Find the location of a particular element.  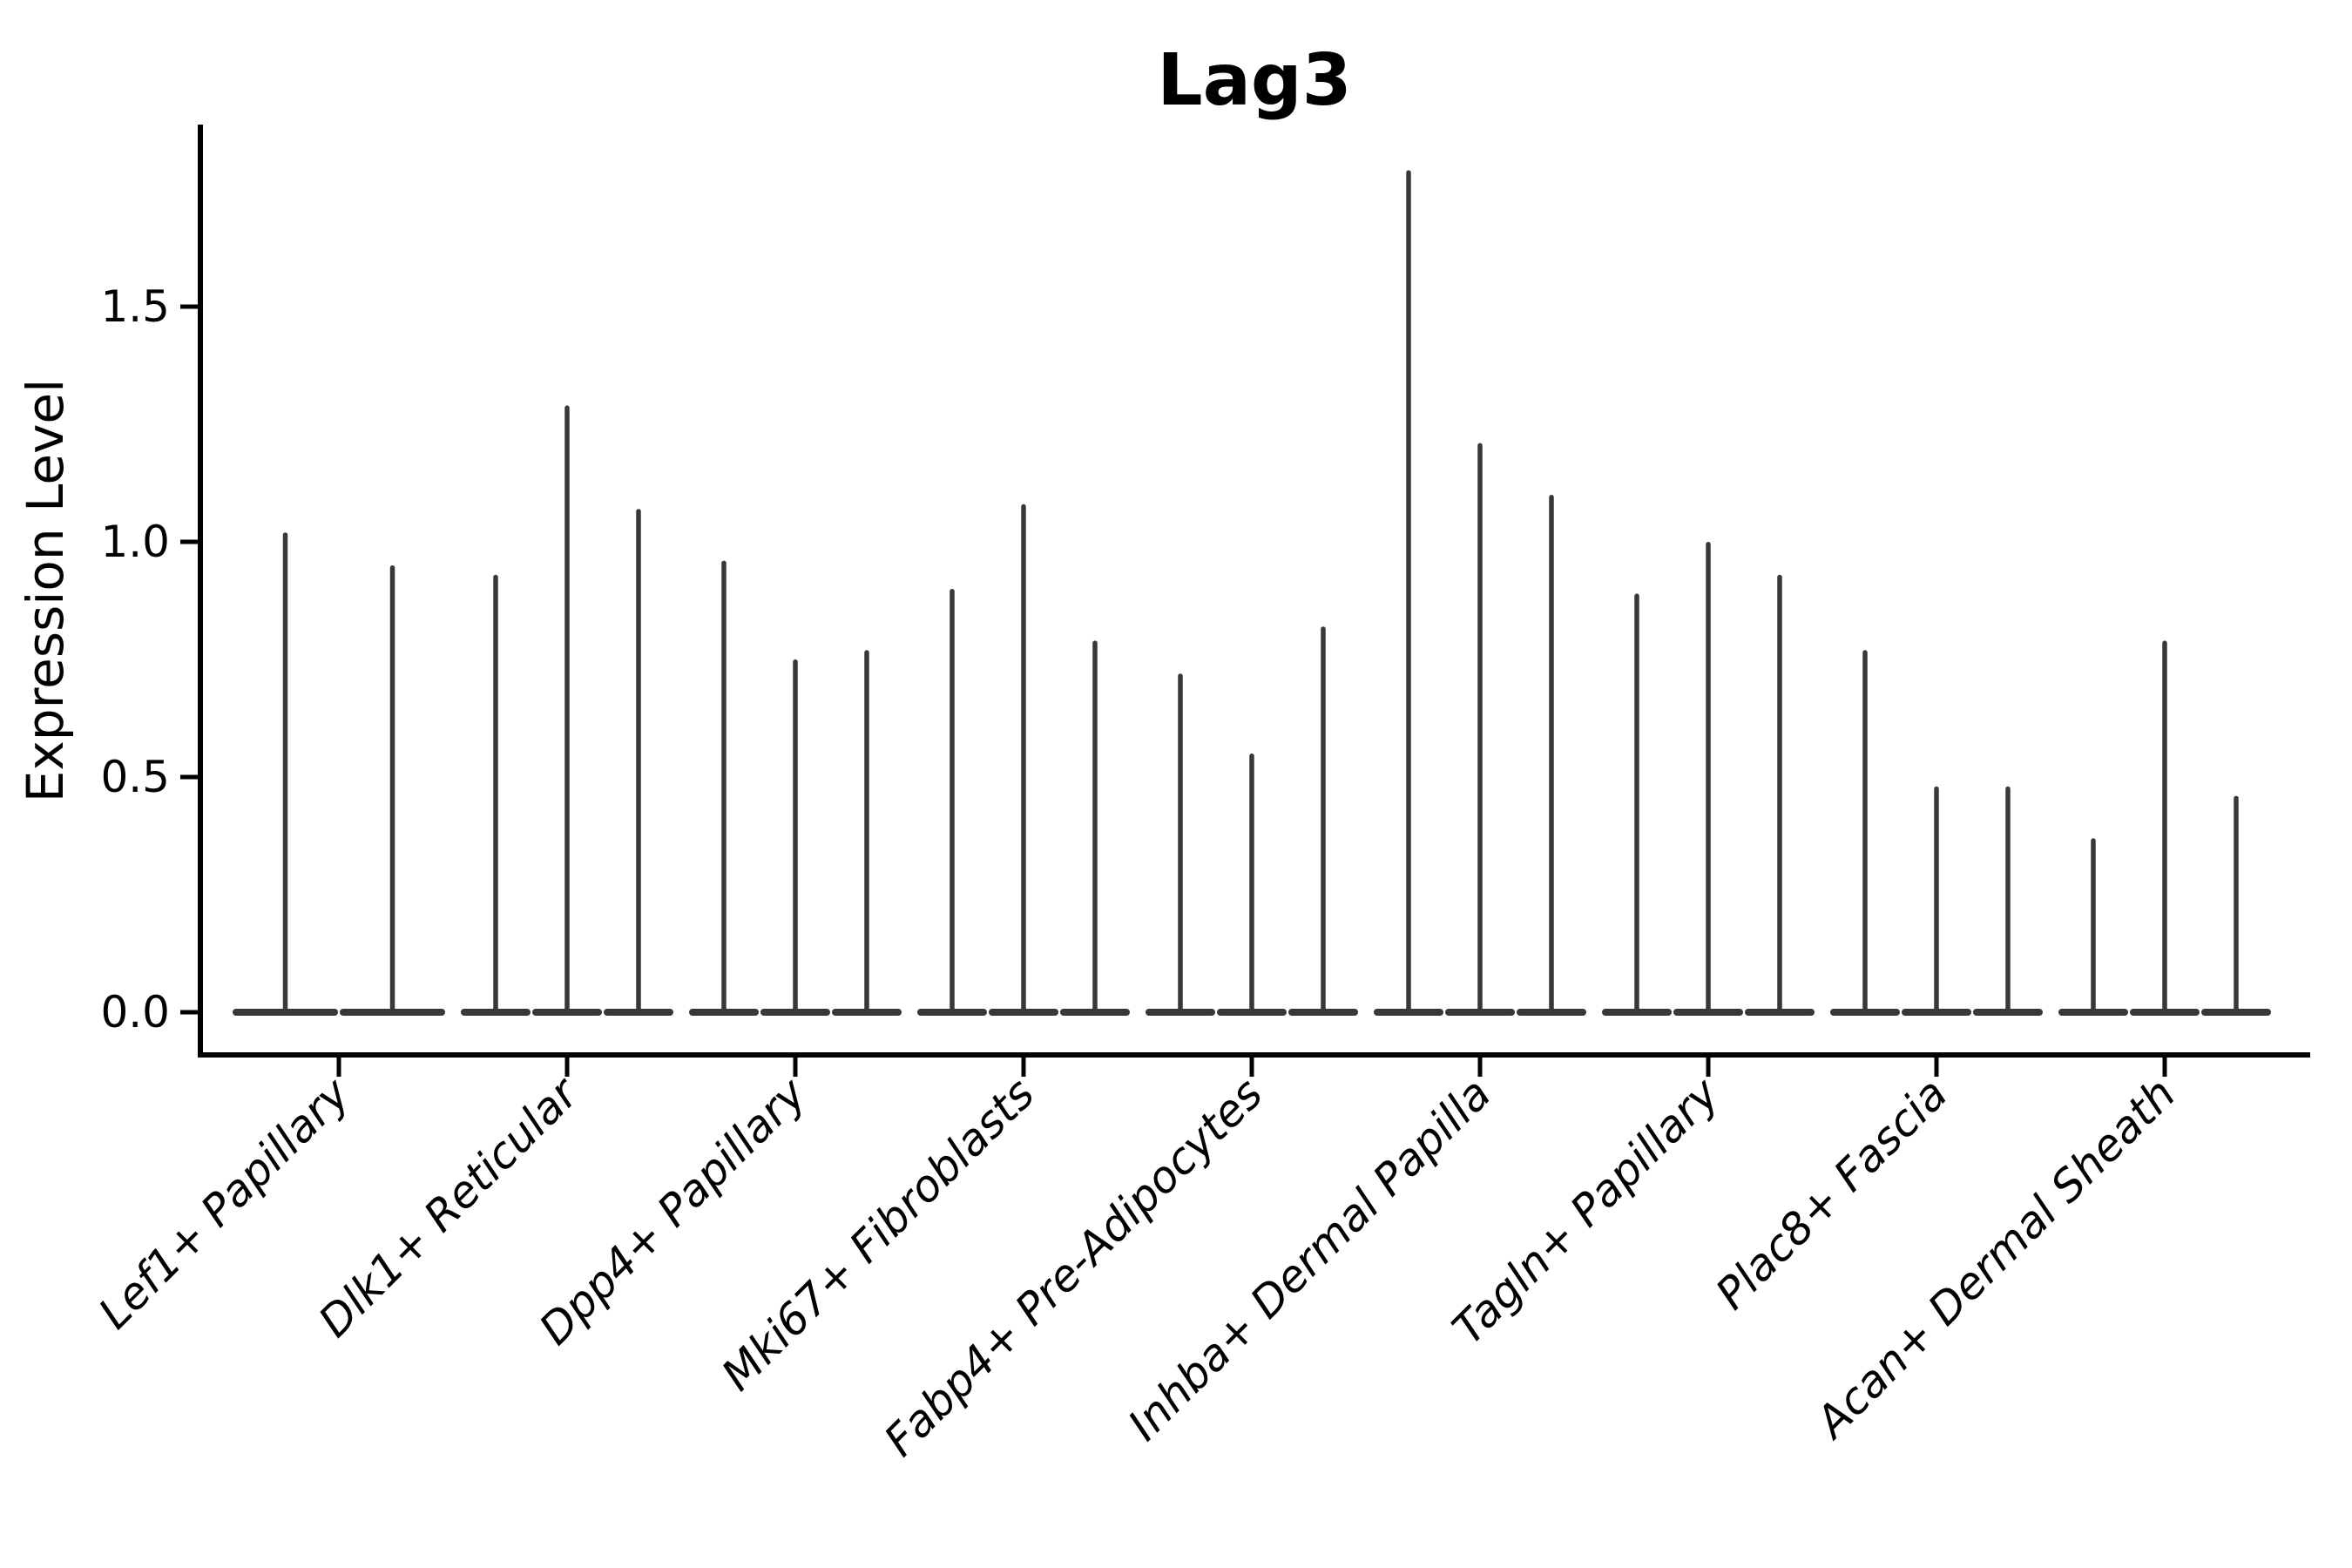

y-tick-label: 0.0 is located at coordinates (135, 1012).